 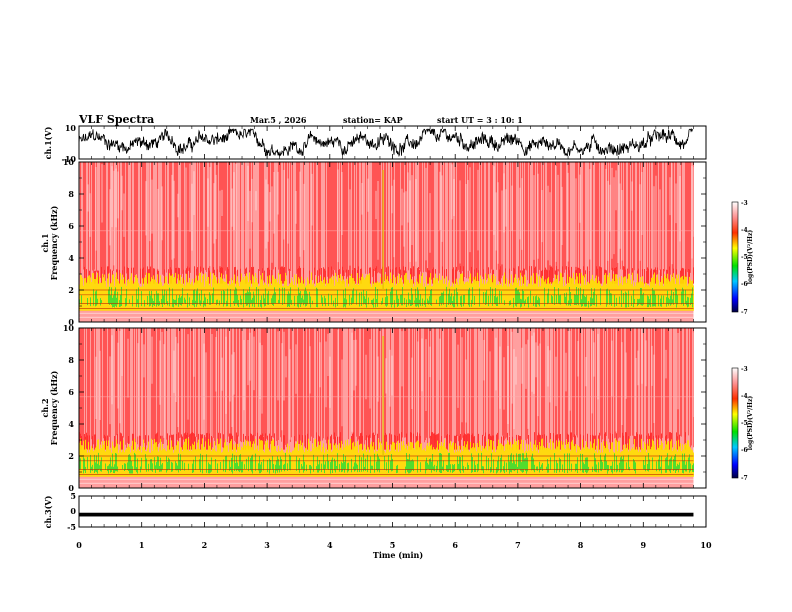 What do you see at coordinates (644, 545) in the screenshot?
I see `xtick-label: 9` at bounding box center [644, 545].